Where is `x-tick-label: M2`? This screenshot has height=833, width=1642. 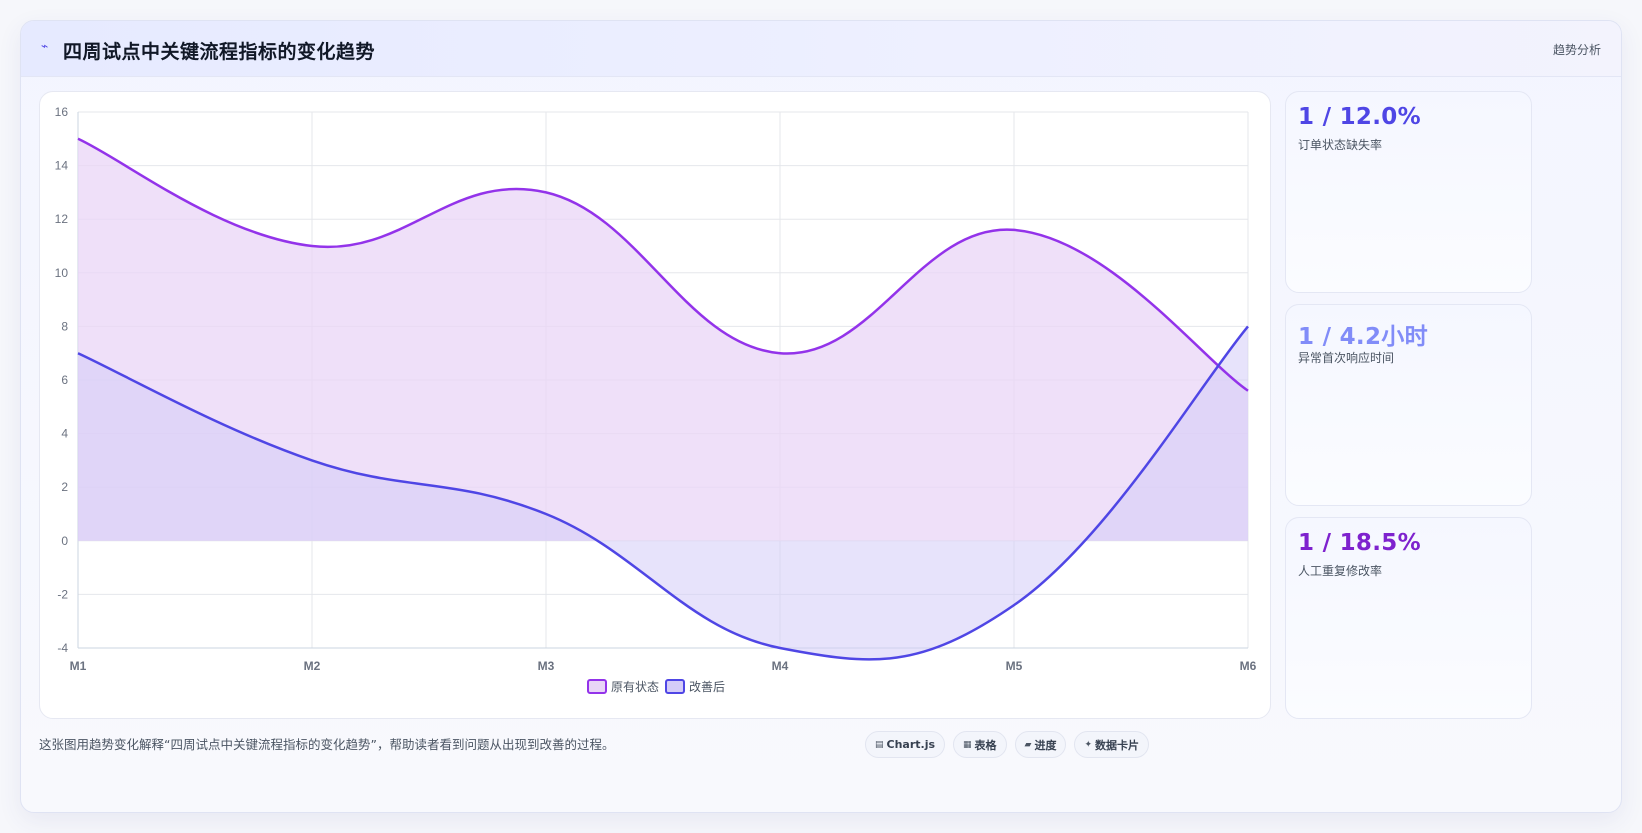 x-tick-label: M2 is located at coordinates (312, 666).